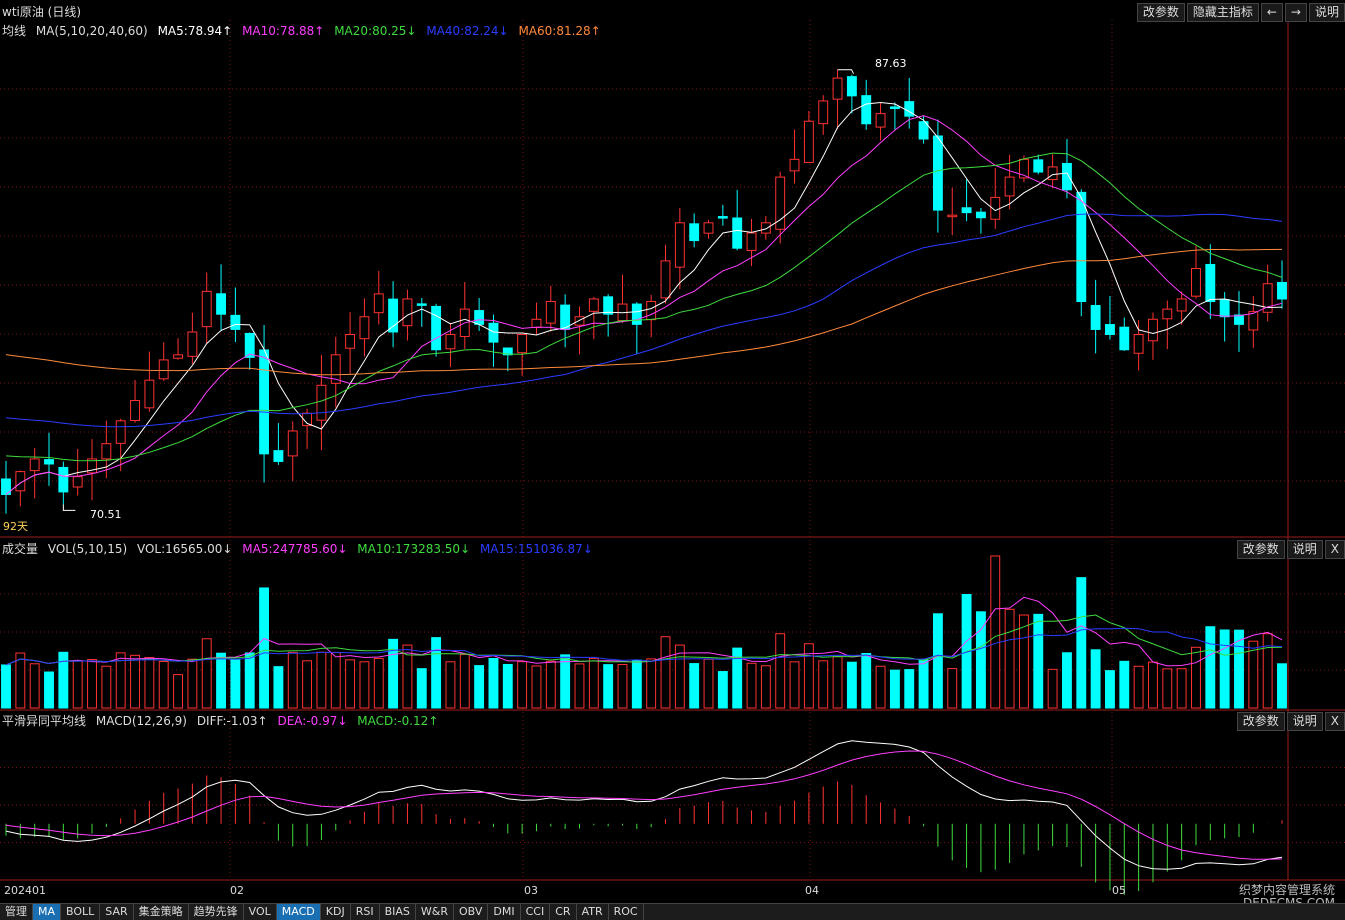 This screenshot has width=1345, height=920. I want to click on tab-macd: MACD, so click(298, 912).